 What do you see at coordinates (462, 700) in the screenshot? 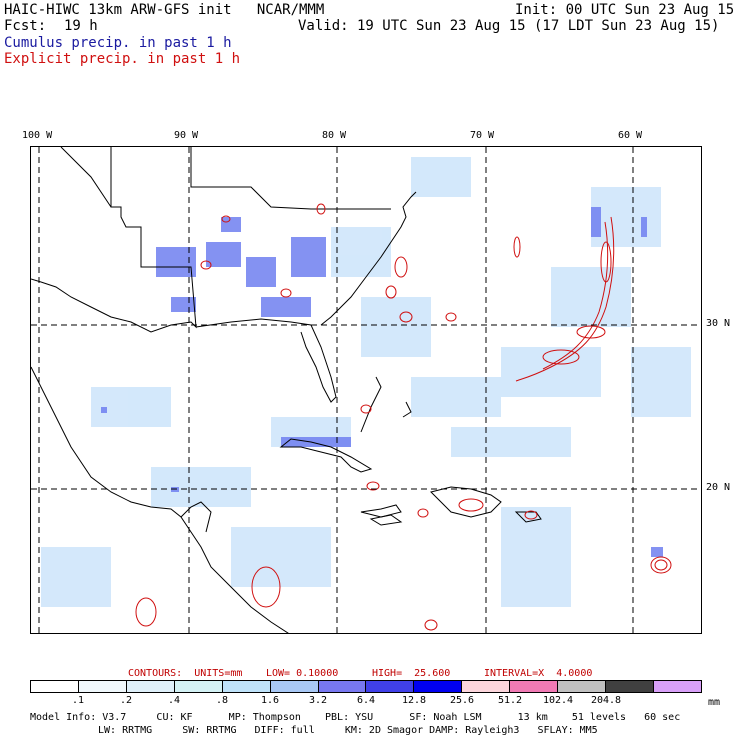
I see `colorbar-tick-label: 25.6` at bounding box center [462, 700].